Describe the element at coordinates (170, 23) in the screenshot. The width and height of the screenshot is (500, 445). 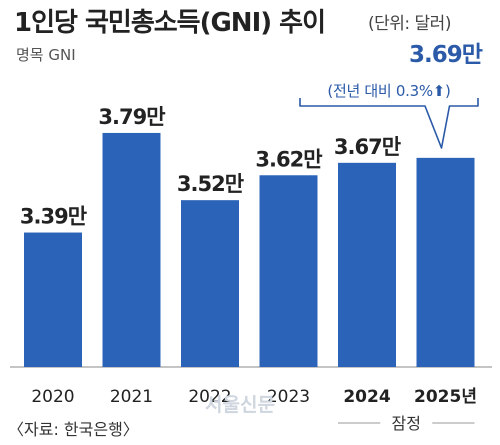
I see `chart-title: 1인당 국민총소득(GNI) 추이` at that location.